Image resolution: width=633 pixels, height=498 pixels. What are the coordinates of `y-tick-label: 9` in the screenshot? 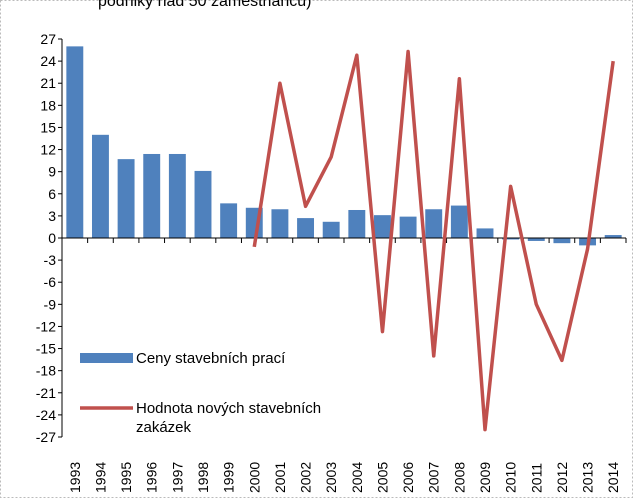 It's located at (52, 172).